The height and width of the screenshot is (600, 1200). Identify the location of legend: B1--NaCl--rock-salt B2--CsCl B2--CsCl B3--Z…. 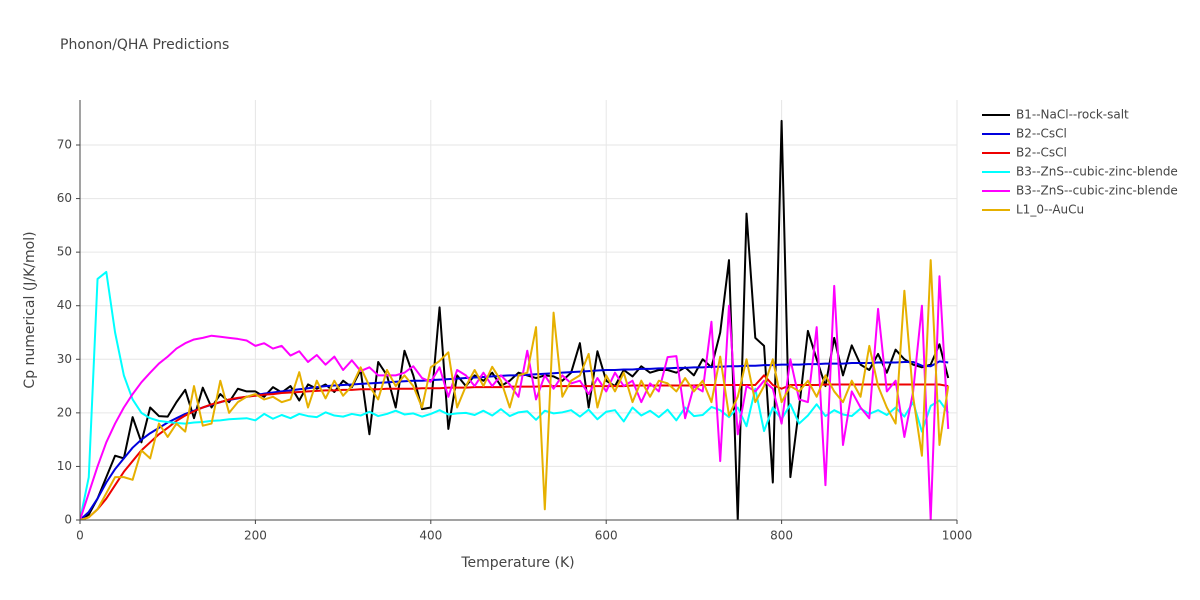
(1080, 162).